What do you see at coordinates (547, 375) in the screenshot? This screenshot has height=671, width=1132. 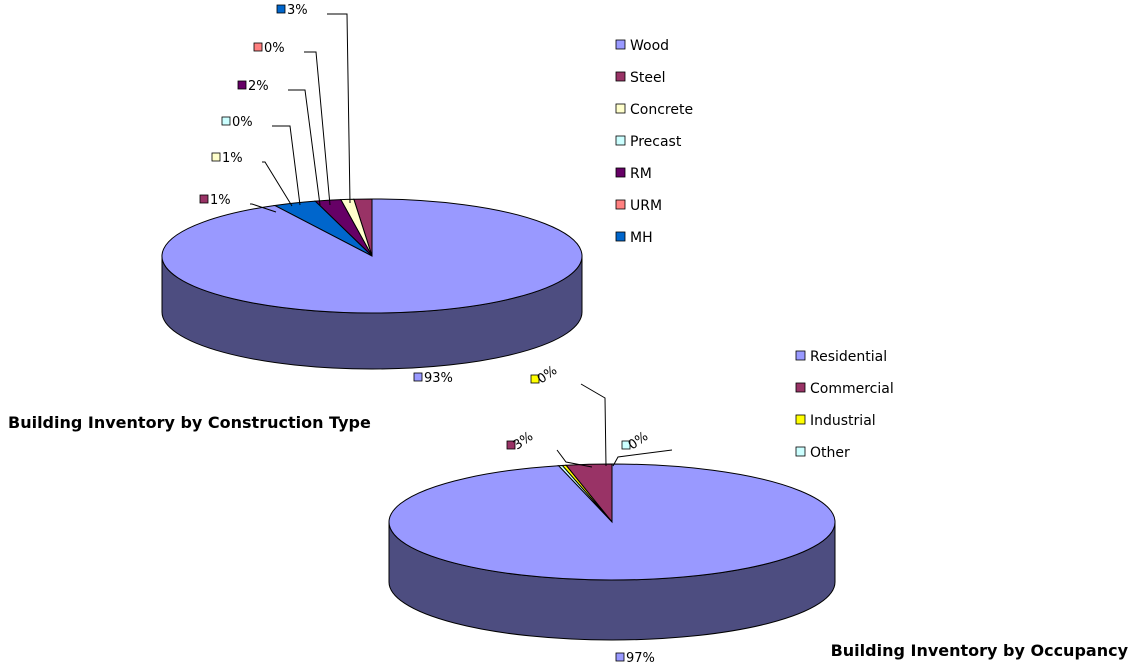 I see `data-label-industrial: 0%` at bounding box center [547, 375].